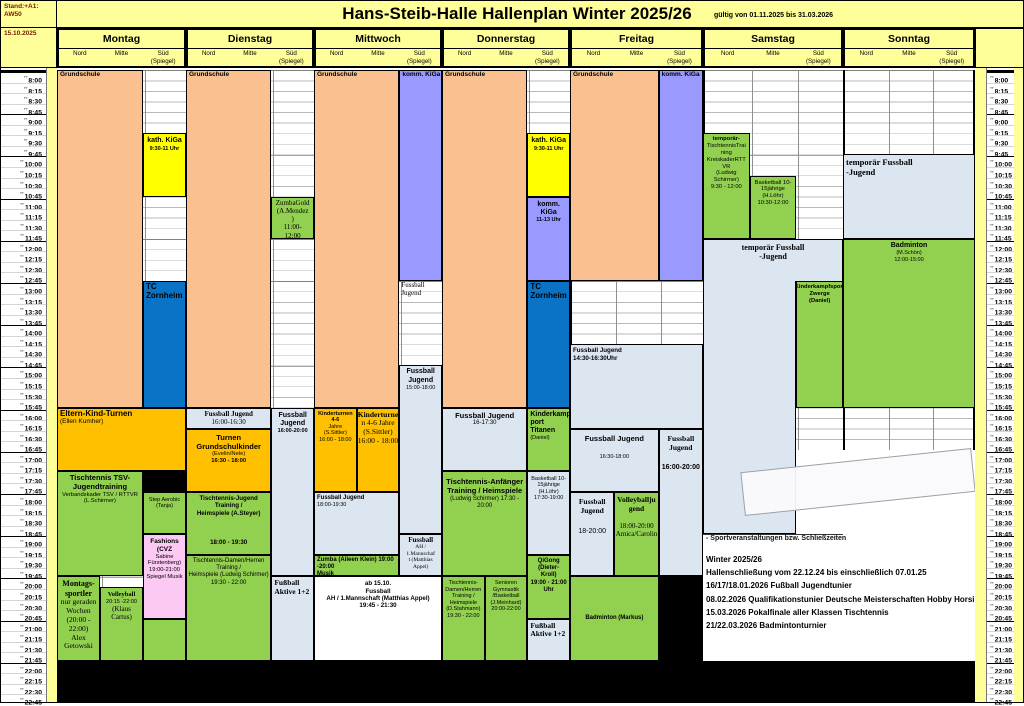 The height and width of the screenshot is (706, 1024). Describe the element at coordinates (773, 48) in the screenshot. I see `day-header-samstag: Samstag Nord Mitte Süd (Spiegel)` at that location.